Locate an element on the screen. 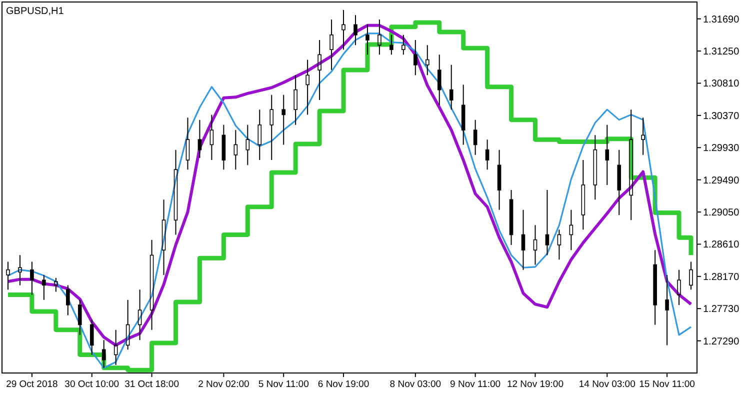  chart-title: GBPUSD,H1 is located at coordinates (35, 11).